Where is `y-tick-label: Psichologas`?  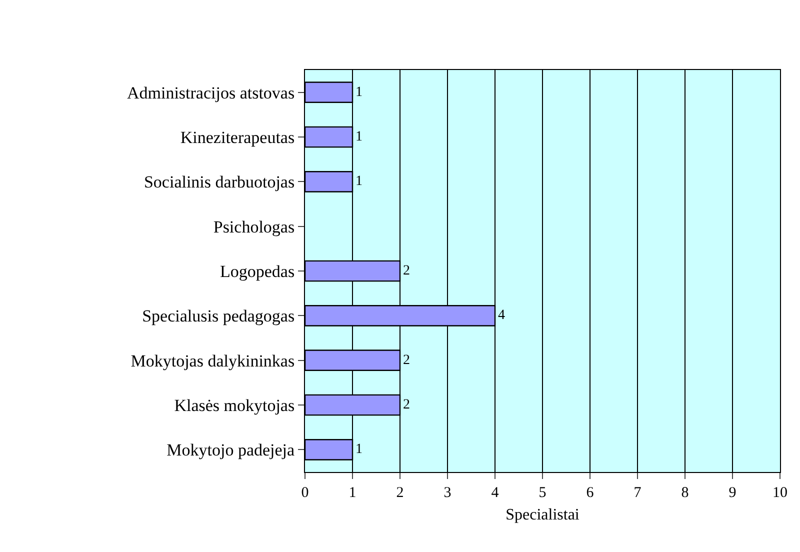
y-tick-label: Psichologas is located at coordinates (254, 226).